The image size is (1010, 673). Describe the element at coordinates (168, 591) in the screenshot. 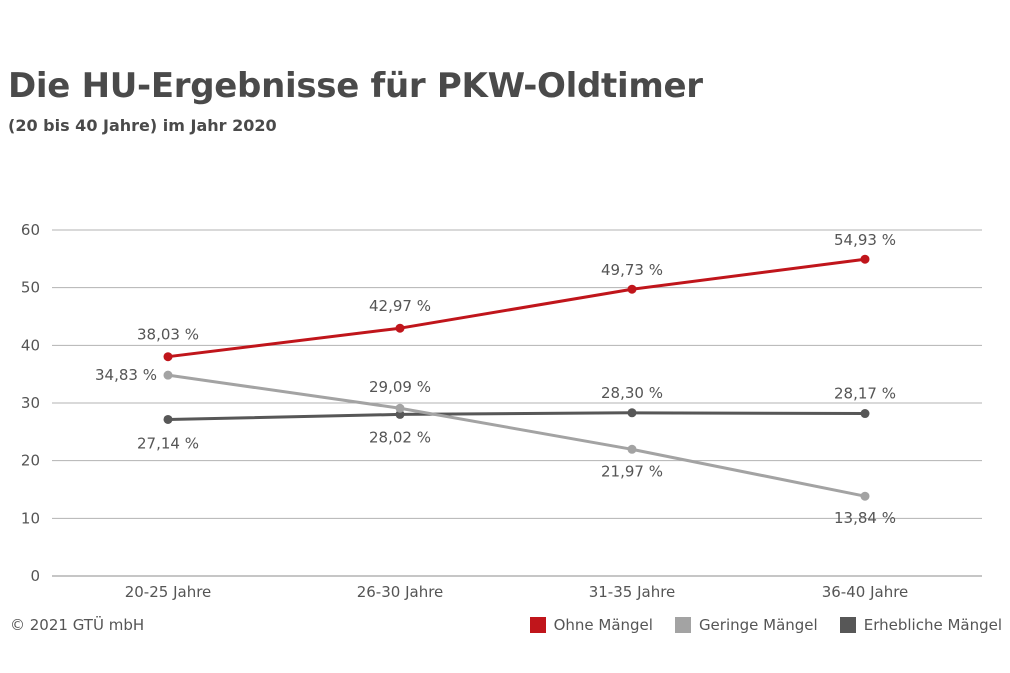

I see `x-tick-label: 20-25 Jahre` at that location.